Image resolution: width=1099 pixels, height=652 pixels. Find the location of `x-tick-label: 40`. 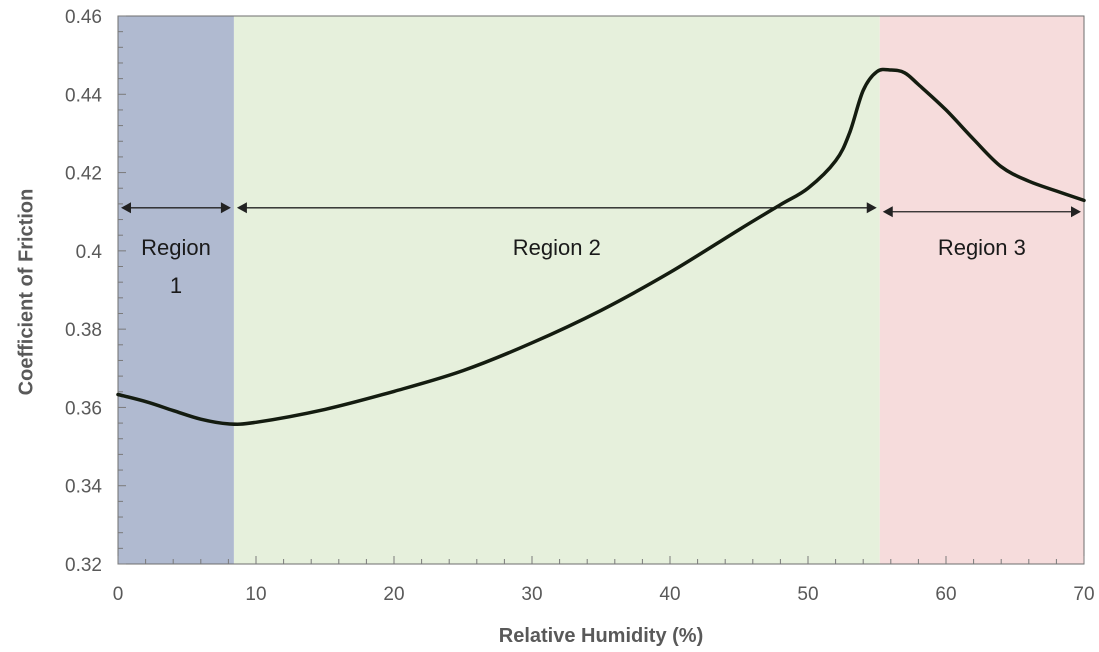

x-tick-label: 40 is located at coordinates (669, 594).